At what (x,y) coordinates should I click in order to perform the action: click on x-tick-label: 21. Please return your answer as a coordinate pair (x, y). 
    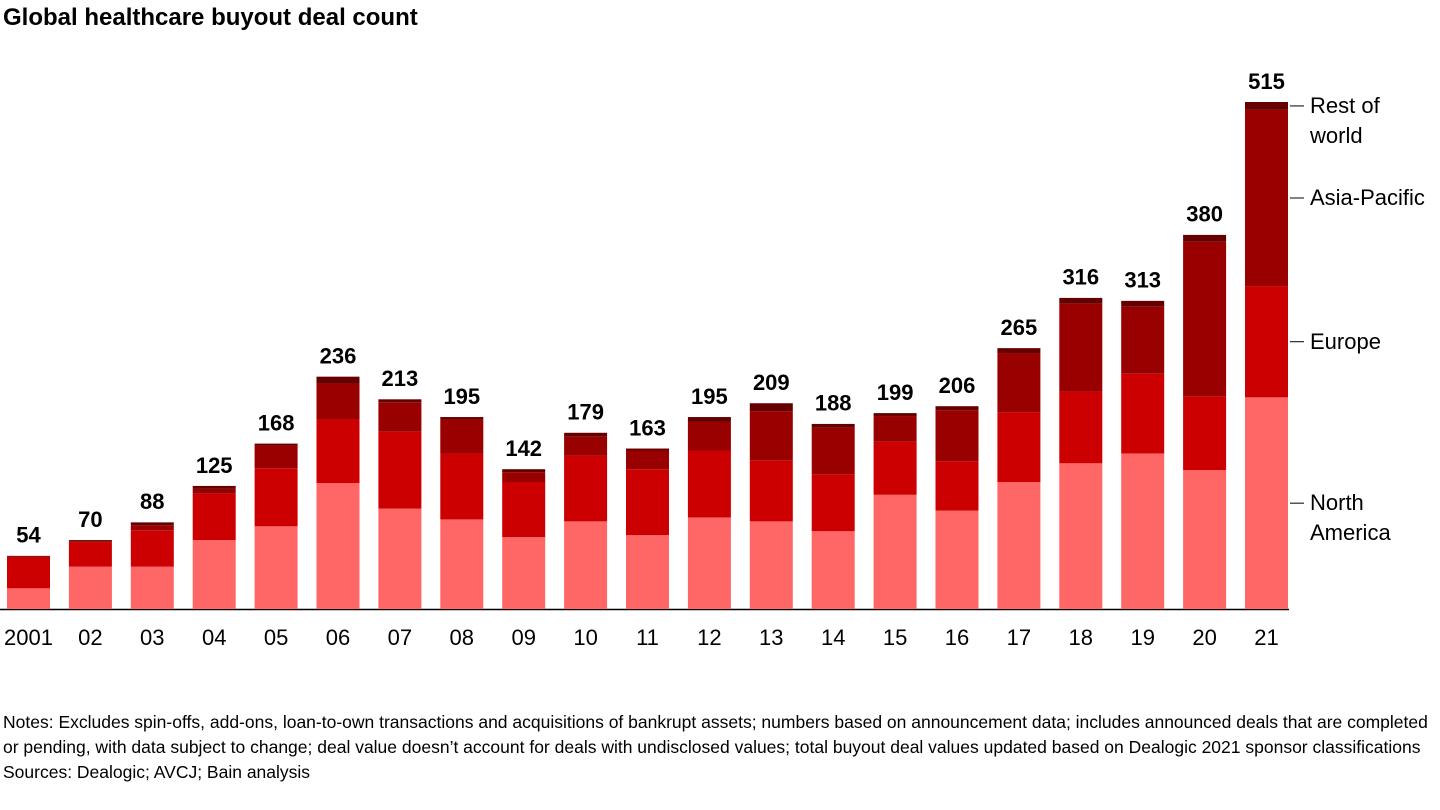
    Looking at the image, I should click on (1266, 637).